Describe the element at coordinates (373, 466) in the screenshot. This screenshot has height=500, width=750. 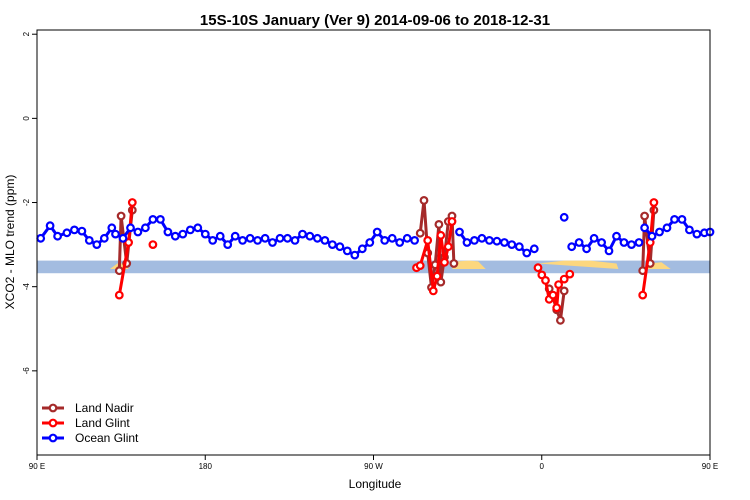
I see `x-tick-label: 90 W` at that location.